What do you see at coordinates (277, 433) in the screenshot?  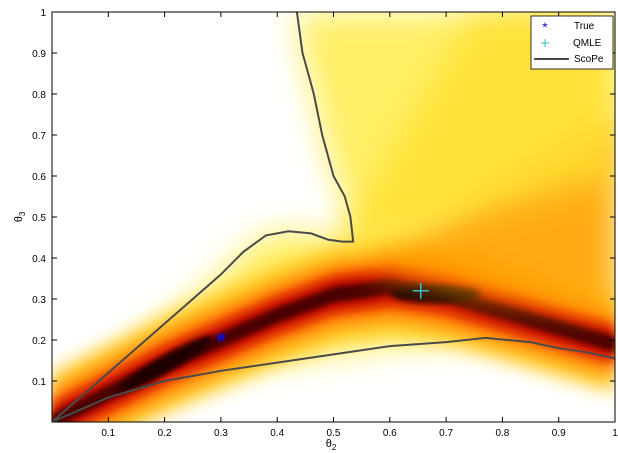 I see `x-tick-label: 0.4` at bounding box center [277, 433].